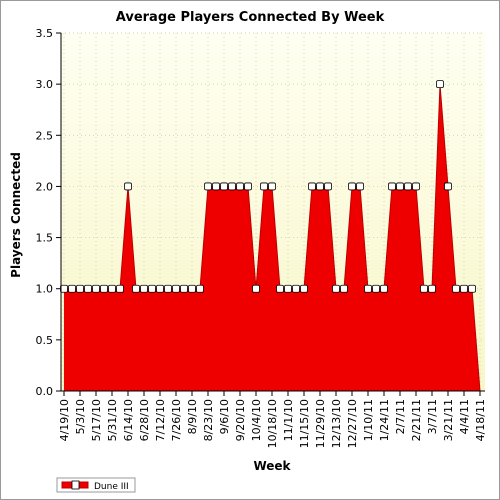 The height and width of the screenshot is (500, 500). Describe the element at coordinates (320, 423) in the screenshot. I see `x-tick-label: 11/29/10` at that location.